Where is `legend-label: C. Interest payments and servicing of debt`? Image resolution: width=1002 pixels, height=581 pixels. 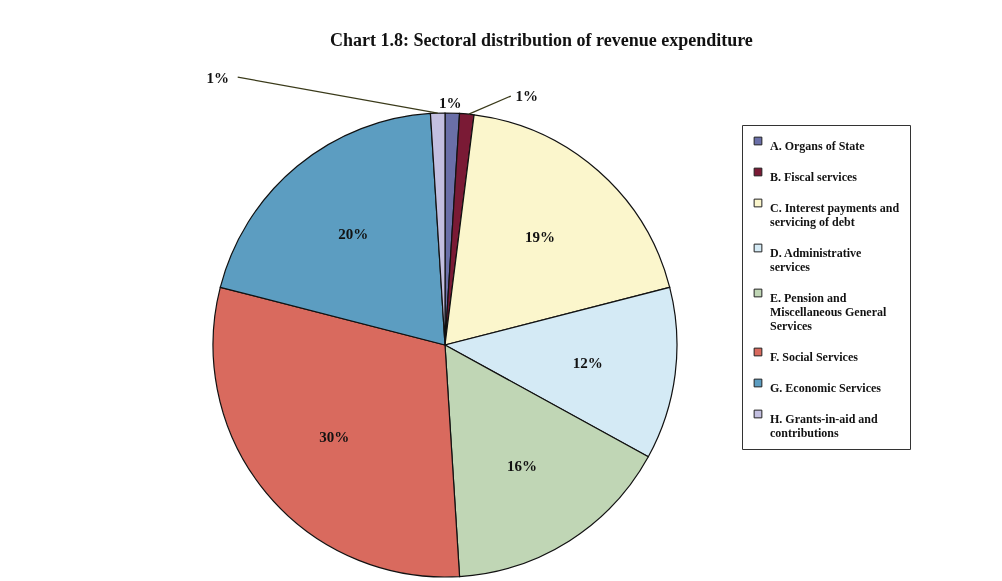
legend-label: C. Interest payments and servicing of debt is located at coordinates (835, 215).